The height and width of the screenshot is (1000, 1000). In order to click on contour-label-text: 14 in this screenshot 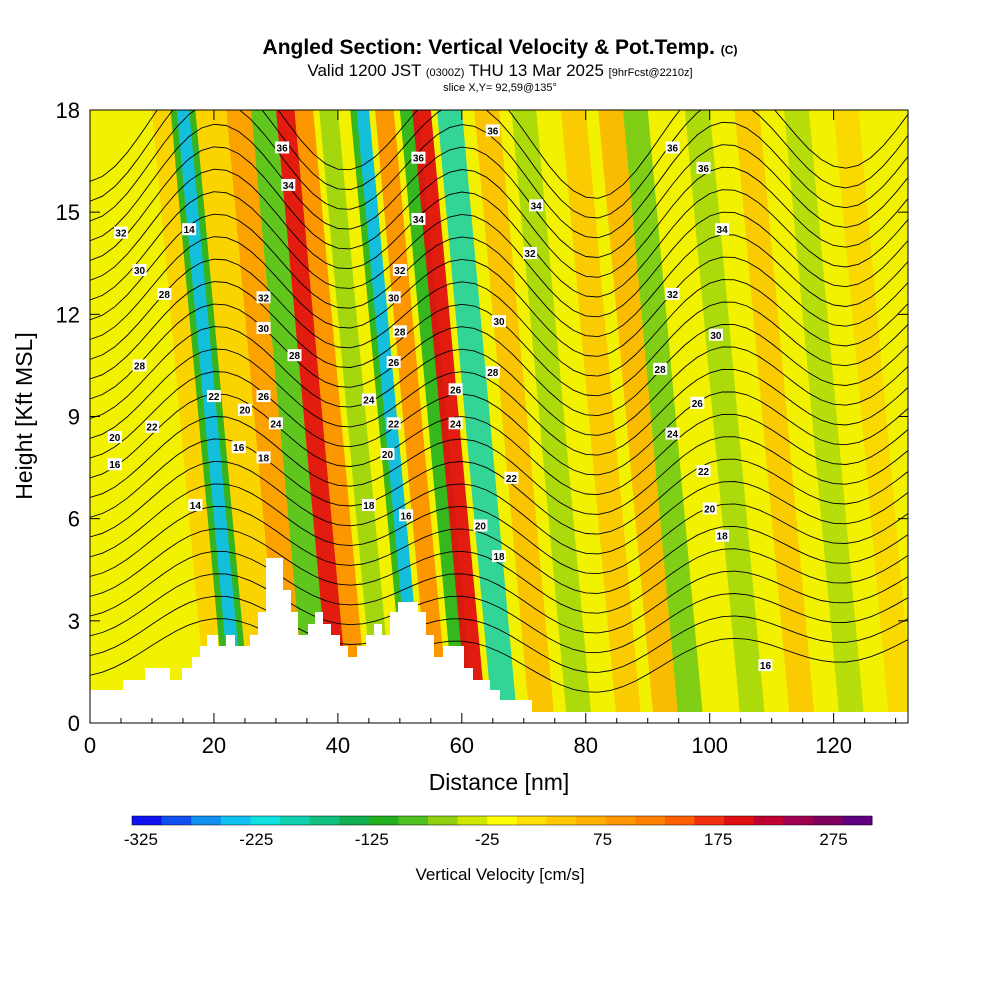, I will do `click(196, 506)`.